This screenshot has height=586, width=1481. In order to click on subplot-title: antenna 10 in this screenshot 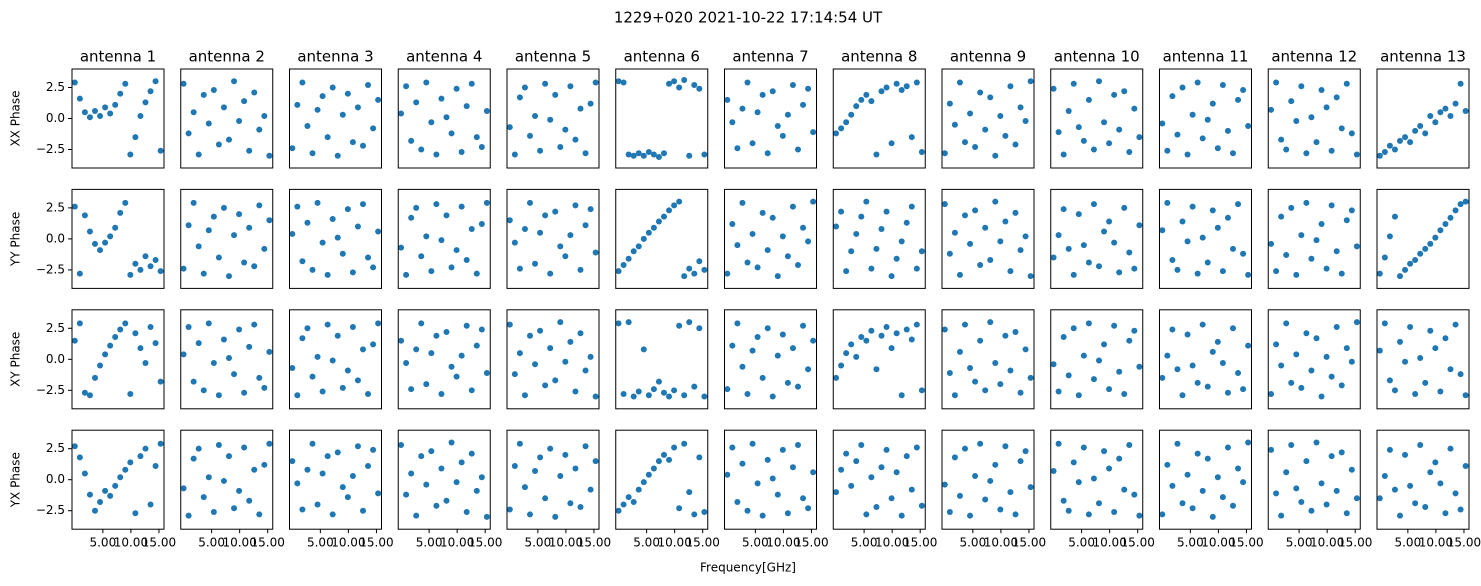, I will do `click(1097, 57)`.